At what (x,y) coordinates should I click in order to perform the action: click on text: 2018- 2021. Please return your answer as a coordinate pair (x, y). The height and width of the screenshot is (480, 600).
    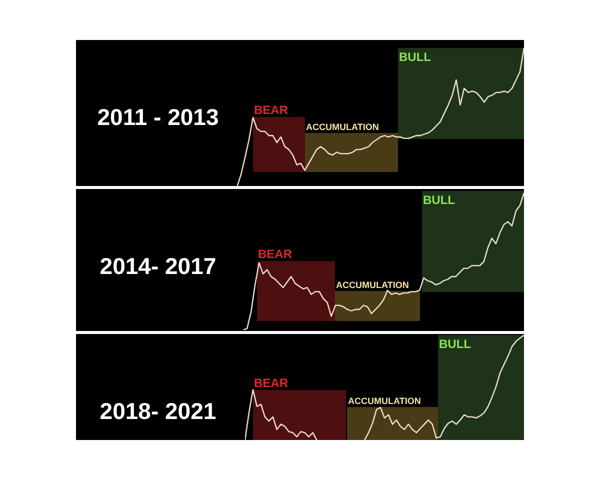
    Looking at the image, I should click on (158, 411).